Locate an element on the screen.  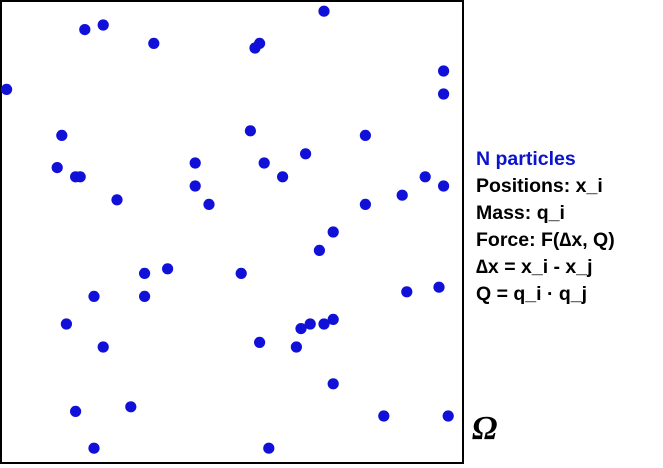
legend-positions: Positions: x_i is located at coordinates (539, 186).